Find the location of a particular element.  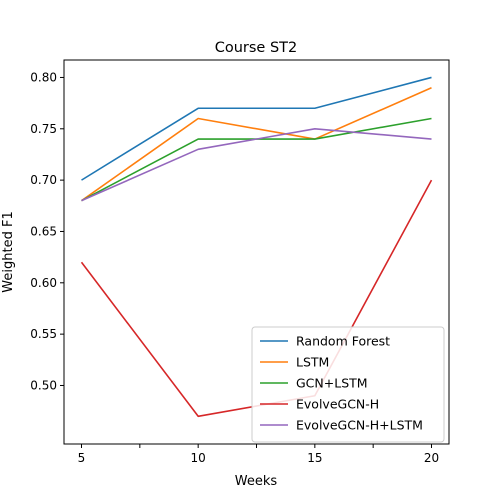

series-line-random-forest is located at coordinates (256, 128).